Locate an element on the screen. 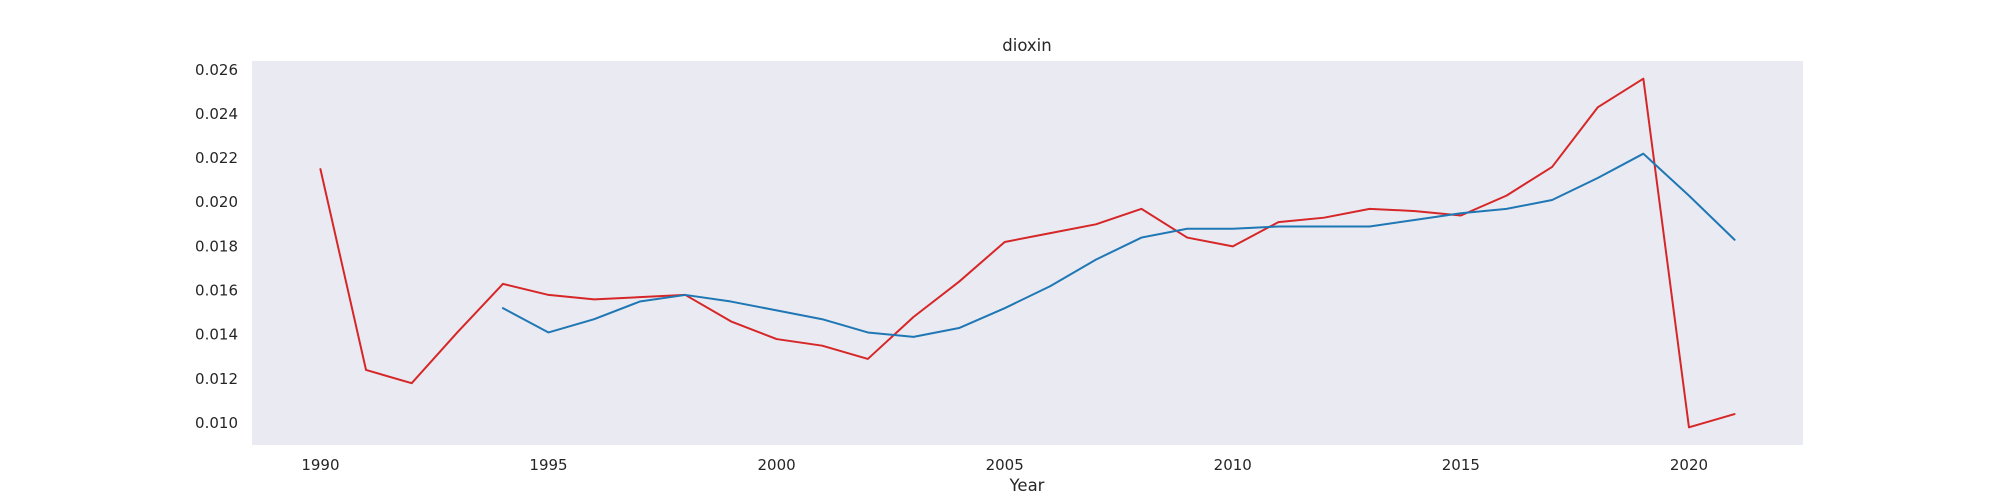  x-tick-label: 1990 is located at coordinates (320, 465).